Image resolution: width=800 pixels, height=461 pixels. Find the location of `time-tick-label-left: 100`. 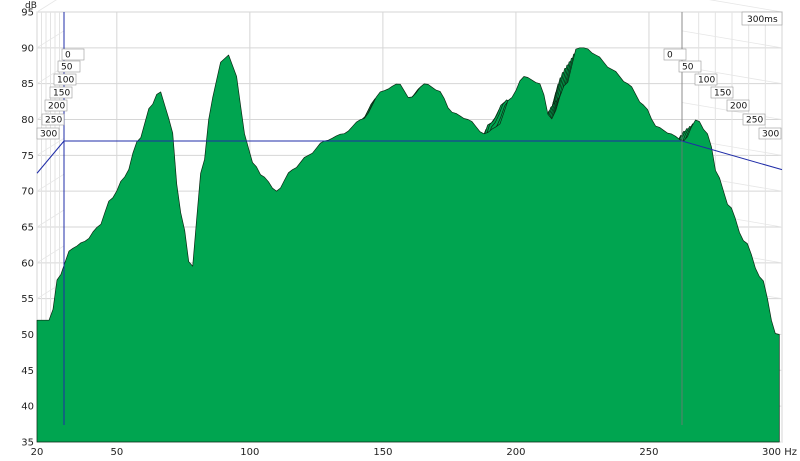

time-tick-label-left: 100 is located at coordinates (65, 81).